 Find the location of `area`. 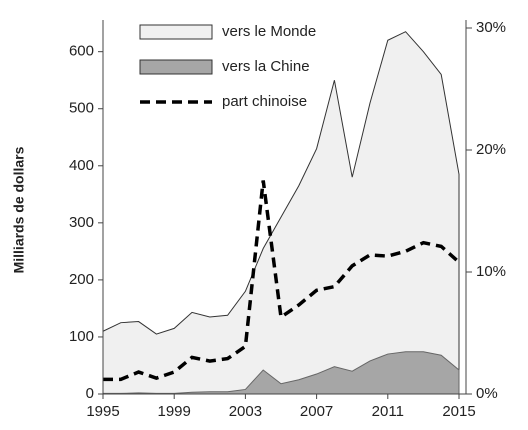

area is located at coordinates (281, 373).